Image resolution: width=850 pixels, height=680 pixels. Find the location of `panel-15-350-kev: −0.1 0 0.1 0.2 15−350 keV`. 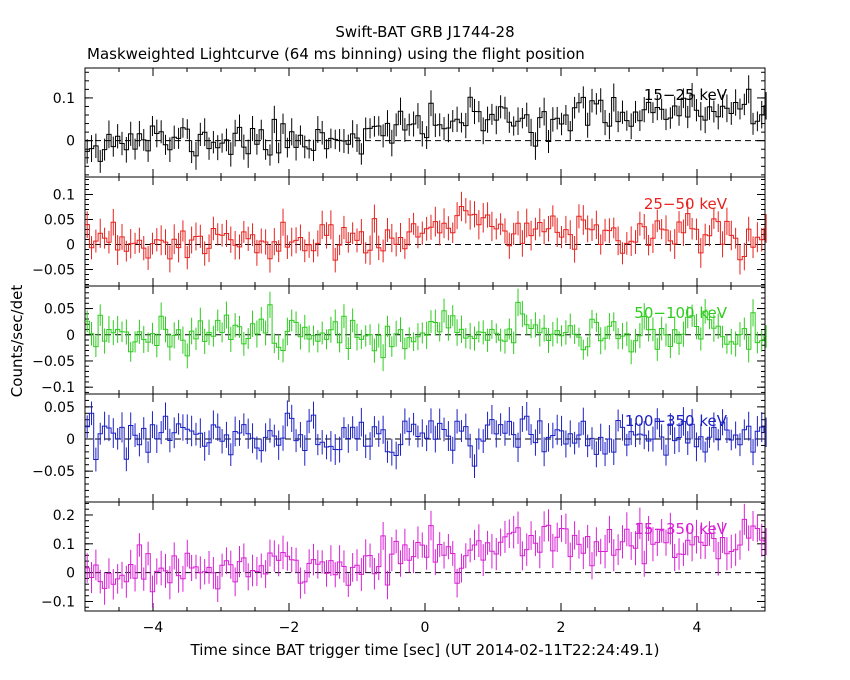

panel-15-350-kev: −0.1 0 0.1 0.2 15−350 keV is located at coordinates (404, 556).